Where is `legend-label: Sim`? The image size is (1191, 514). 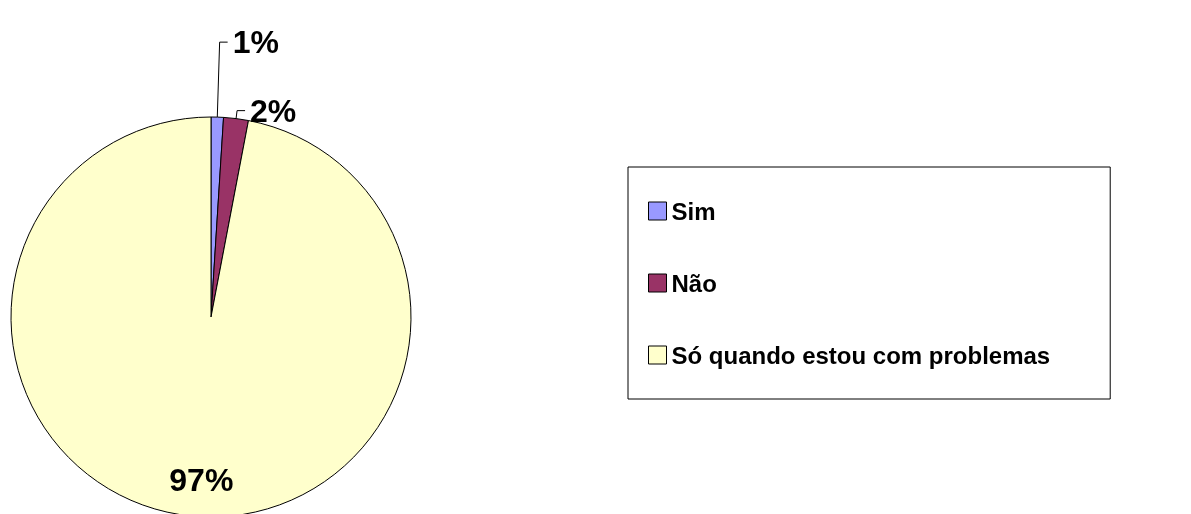
legend-label: Sim is located at coordinates (693, 211).